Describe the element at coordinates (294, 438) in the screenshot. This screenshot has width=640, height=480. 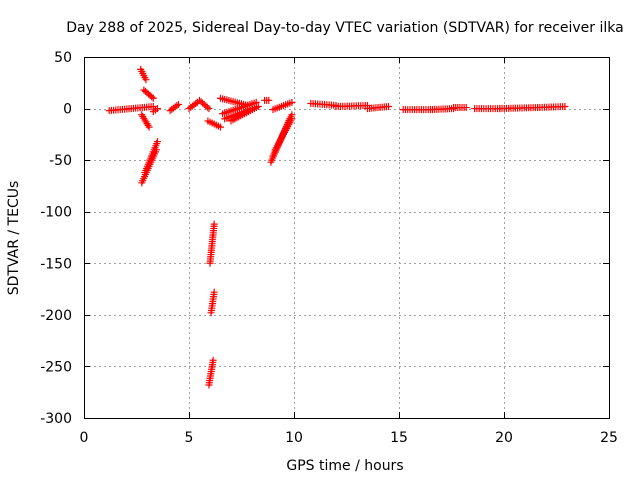
I see `x-tick-label: 10` at that location.